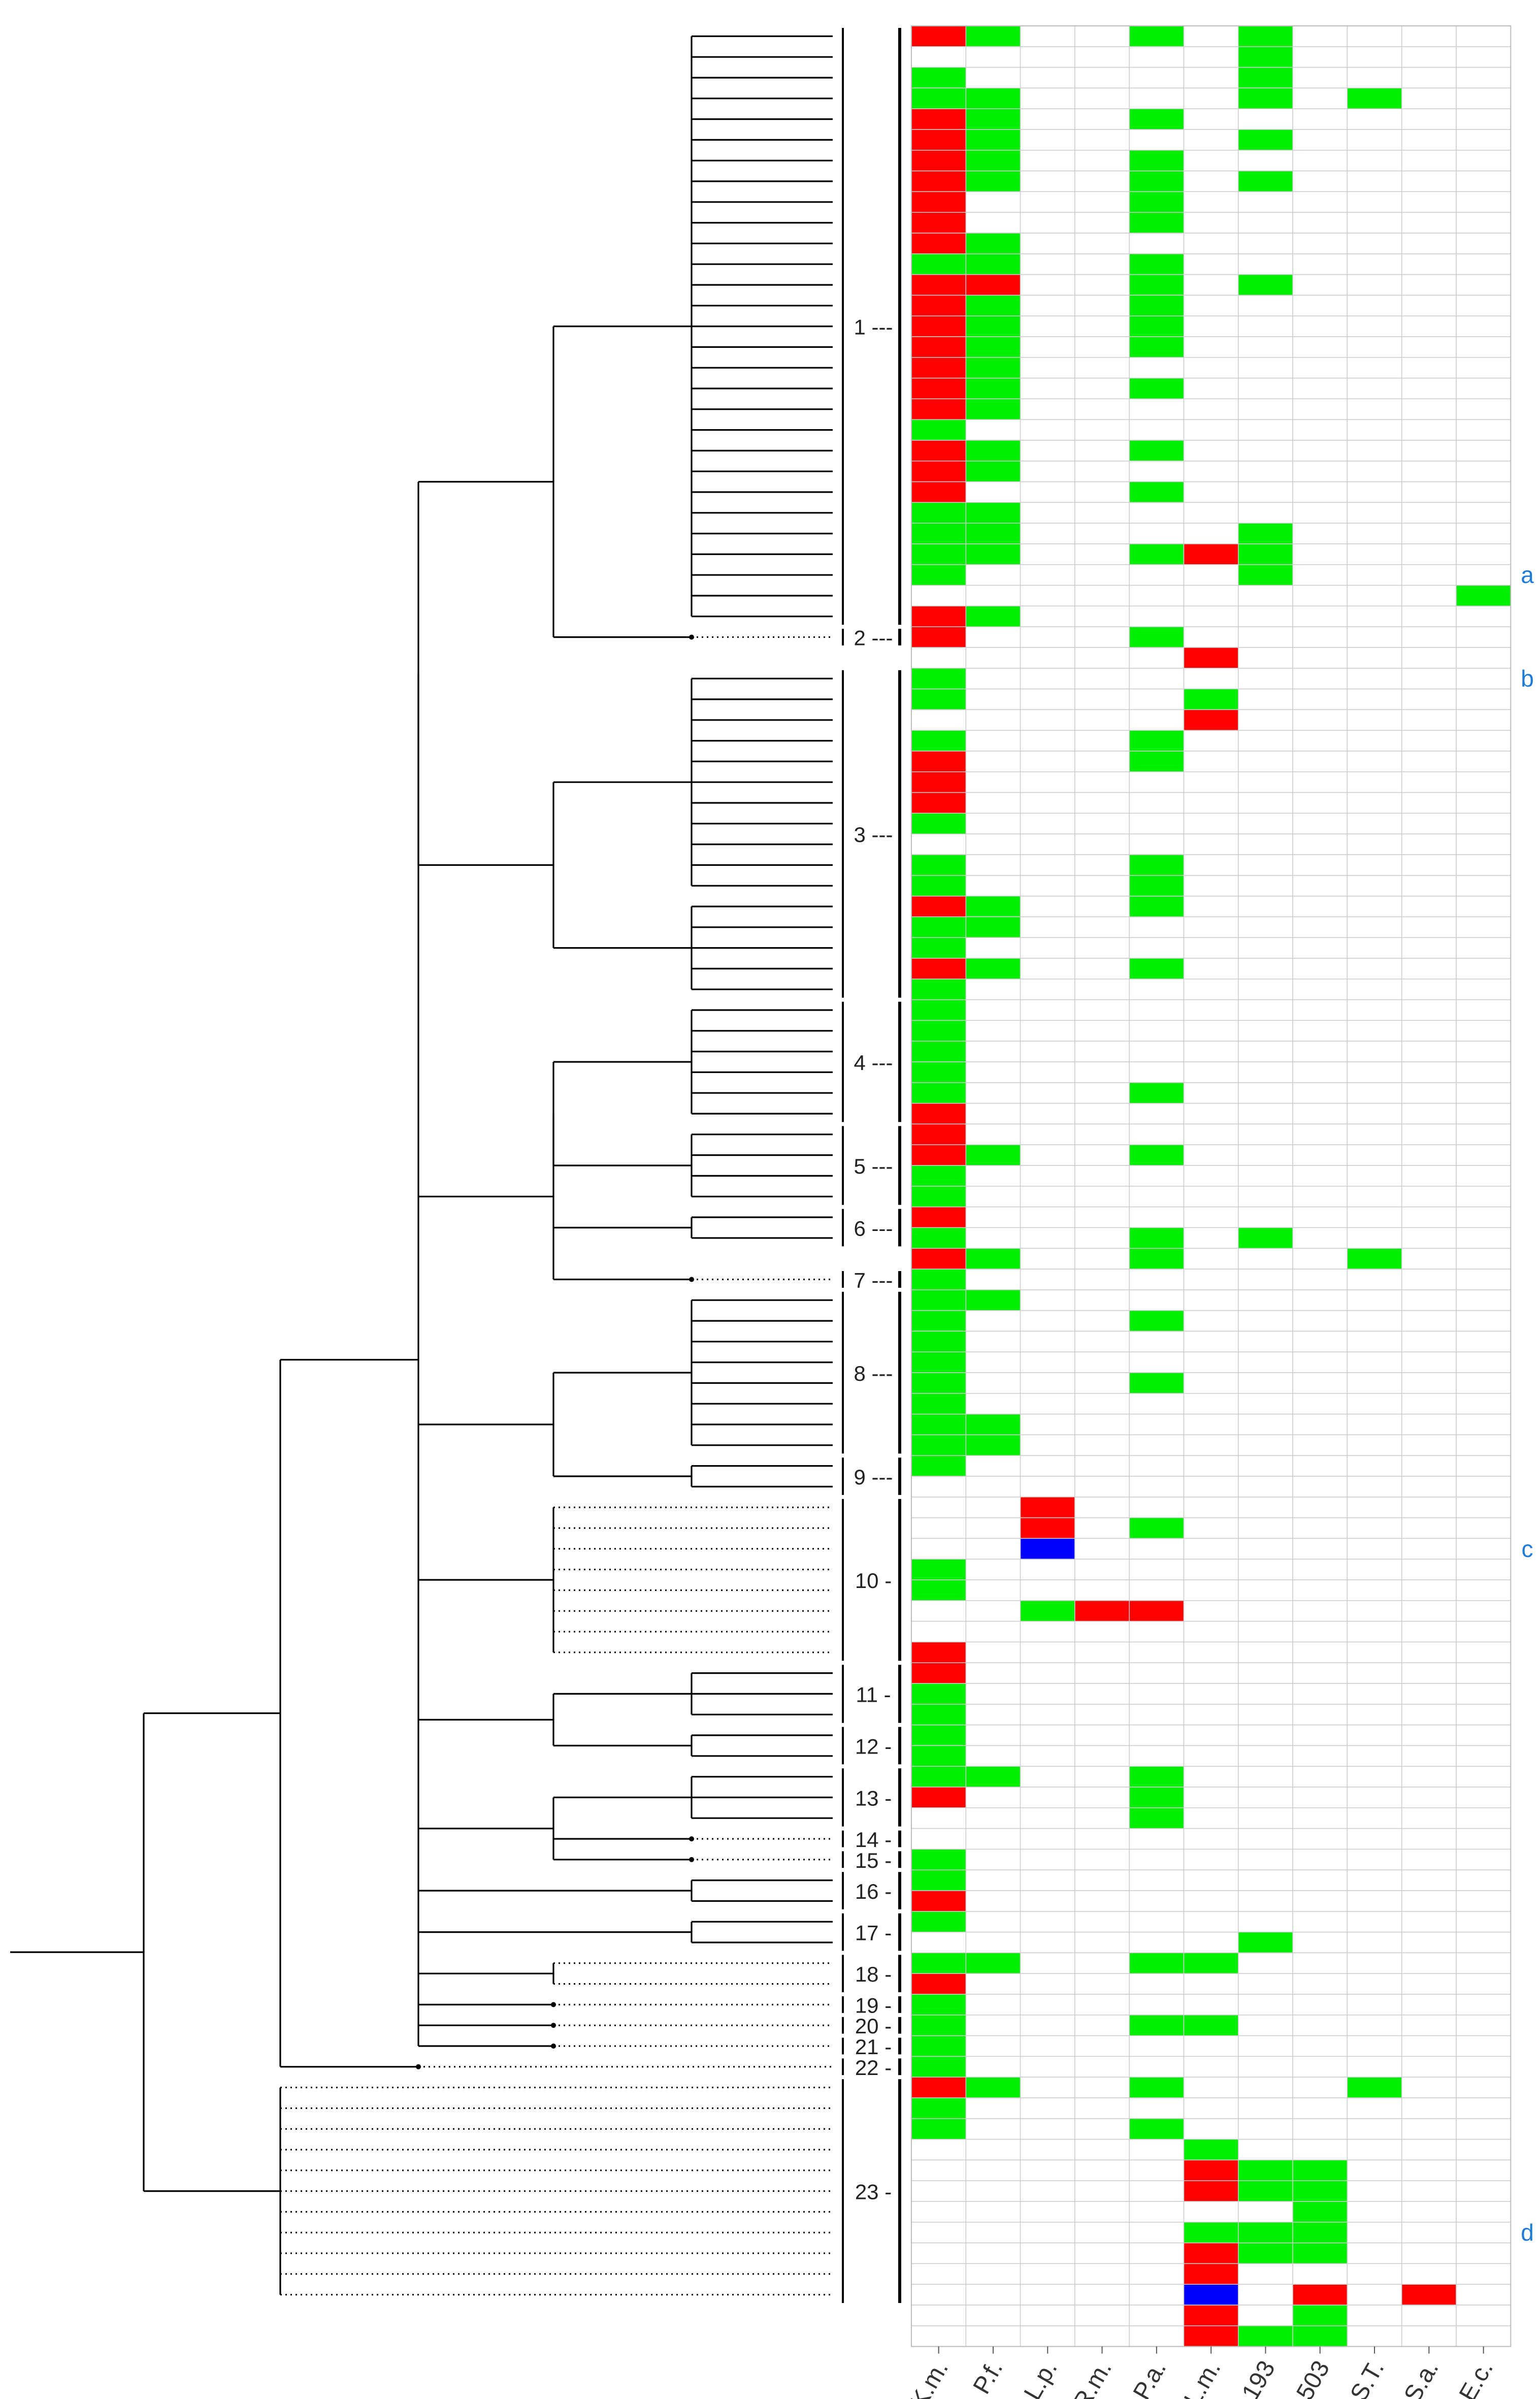 The image size is (1540, 2399). What do you see at coordinates (873, 1063) in the screenshot?
I see `cluster-label: 4 ---` at bounding box center [873, 1063].